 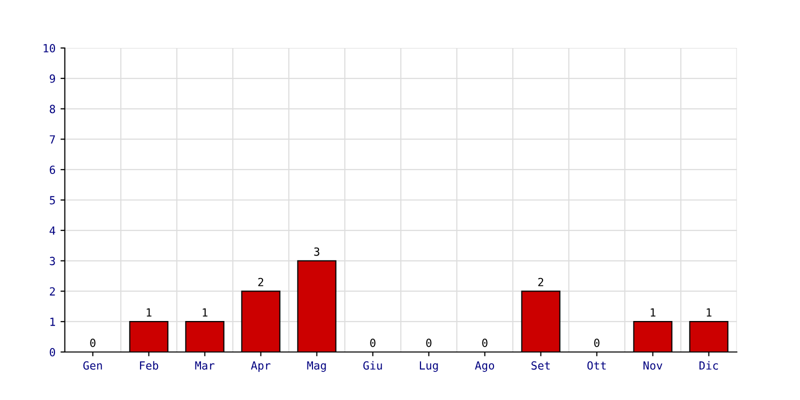 What do you see at coordinates (53, 170) in the screenshot?
I see `y-tick-label: 6` at bounding box center [53, 170].